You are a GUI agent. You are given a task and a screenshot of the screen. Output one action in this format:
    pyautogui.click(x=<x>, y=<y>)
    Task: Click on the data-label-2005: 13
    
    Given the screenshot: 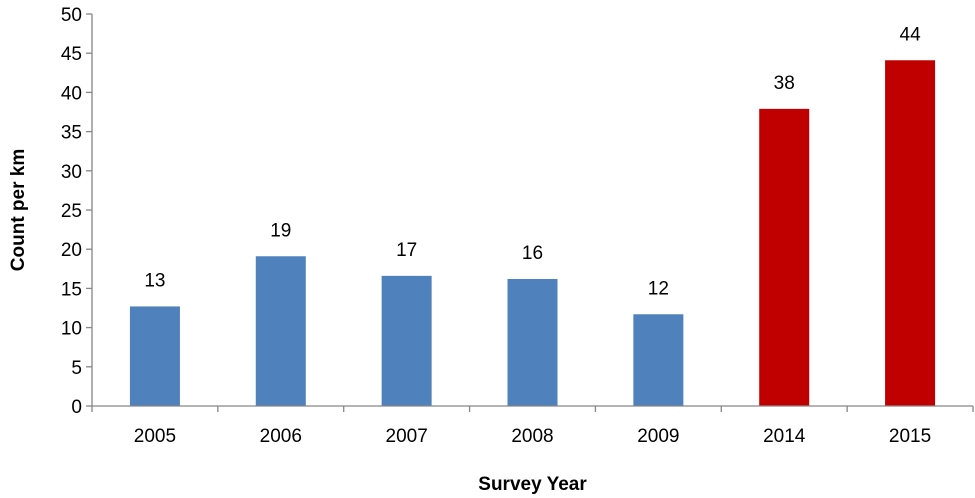 What is the action you would take?
    pyautogui.click(x=154, y=280)
    